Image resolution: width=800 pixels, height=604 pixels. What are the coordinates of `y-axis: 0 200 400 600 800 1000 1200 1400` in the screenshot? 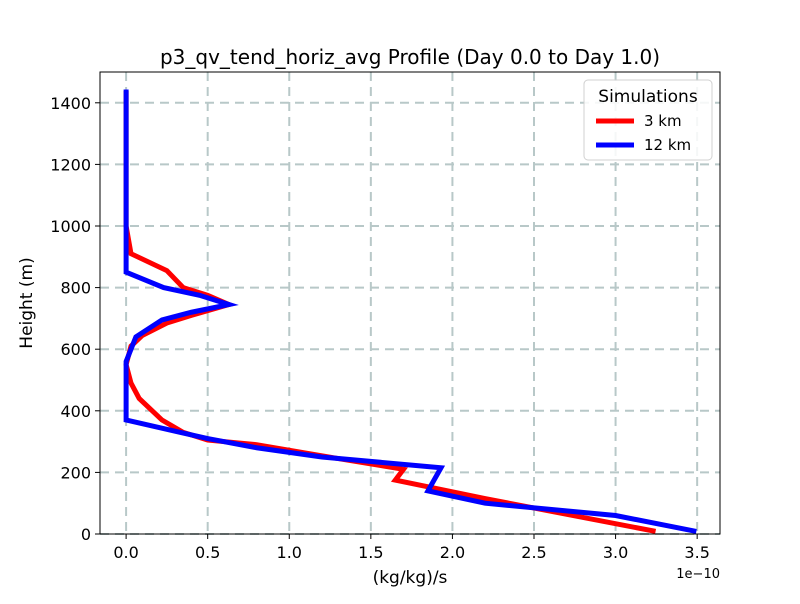 It's located at (75, 319).